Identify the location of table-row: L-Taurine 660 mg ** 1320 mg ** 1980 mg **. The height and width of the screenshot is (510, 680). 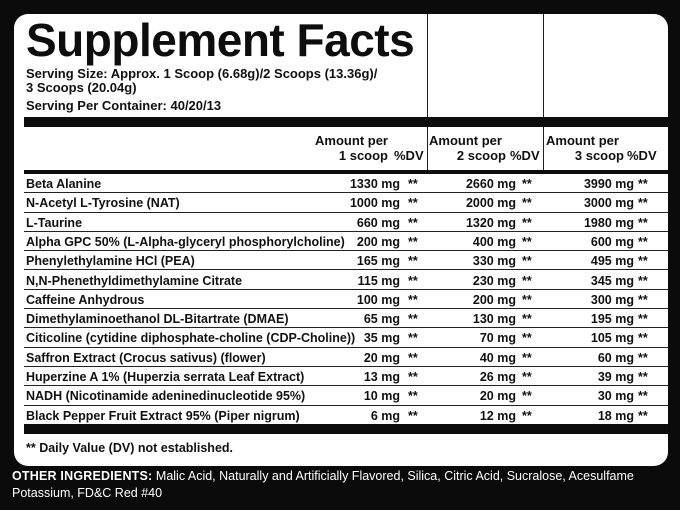
(346, 222).